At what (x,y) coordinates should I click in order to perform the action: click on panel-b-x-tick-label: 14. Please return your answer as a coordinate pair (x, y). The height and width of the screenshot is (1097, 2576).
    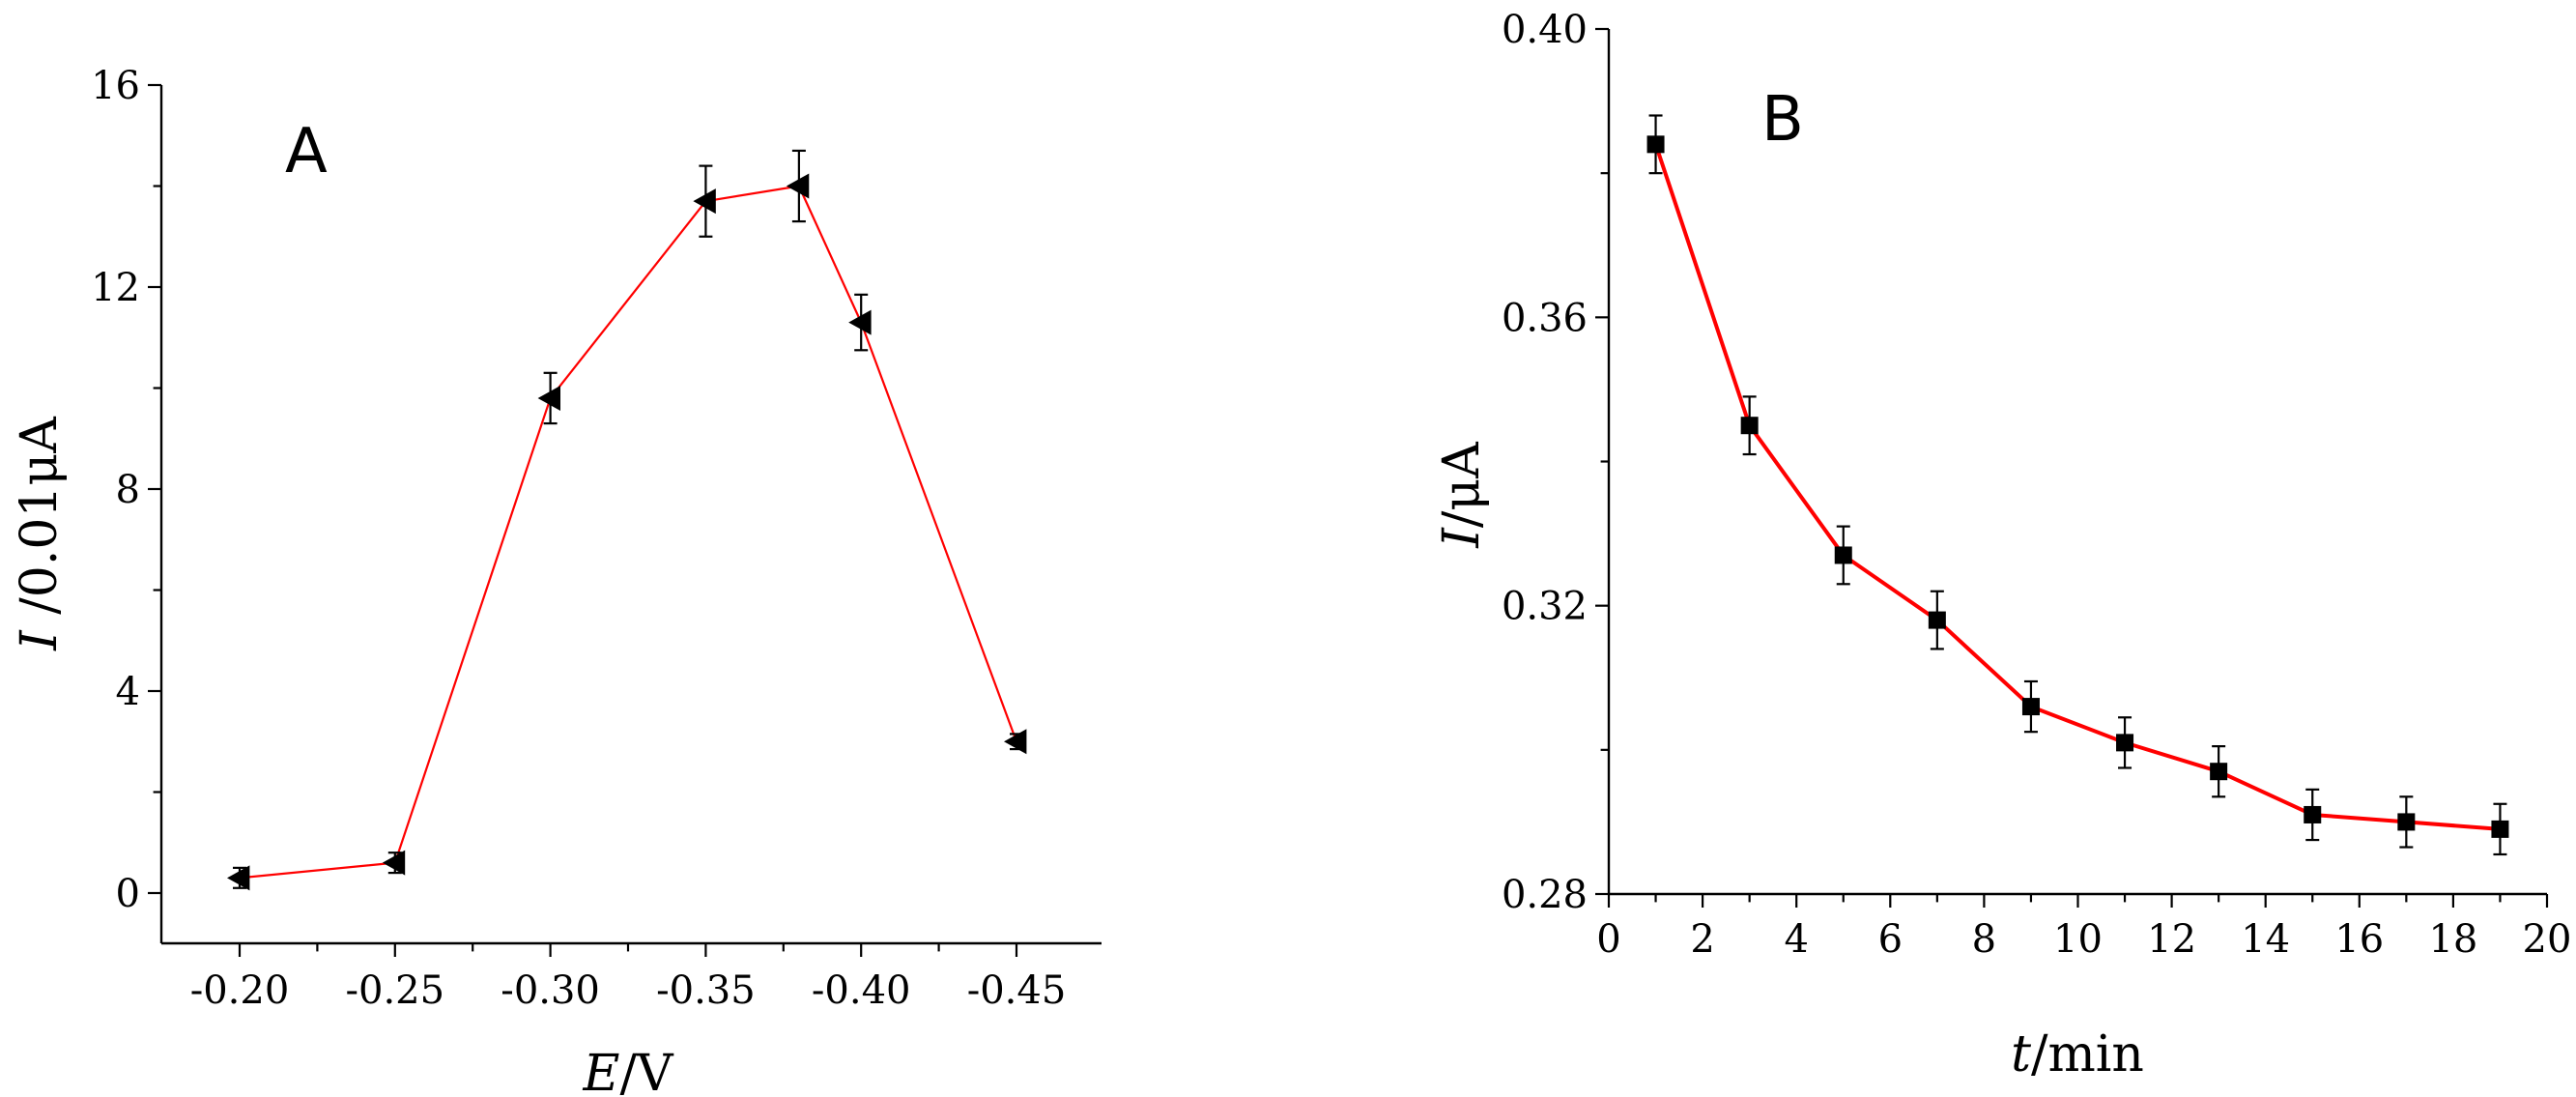
    Looking at the image, I should click on (2265, 940).